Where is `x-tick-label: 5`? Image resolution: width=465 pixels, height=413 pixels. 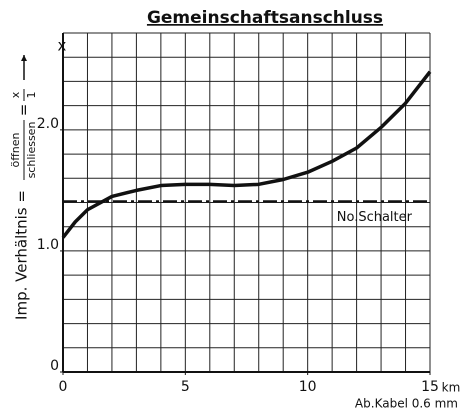
x-tick-label: 5 is located at coordinates (185, 387).